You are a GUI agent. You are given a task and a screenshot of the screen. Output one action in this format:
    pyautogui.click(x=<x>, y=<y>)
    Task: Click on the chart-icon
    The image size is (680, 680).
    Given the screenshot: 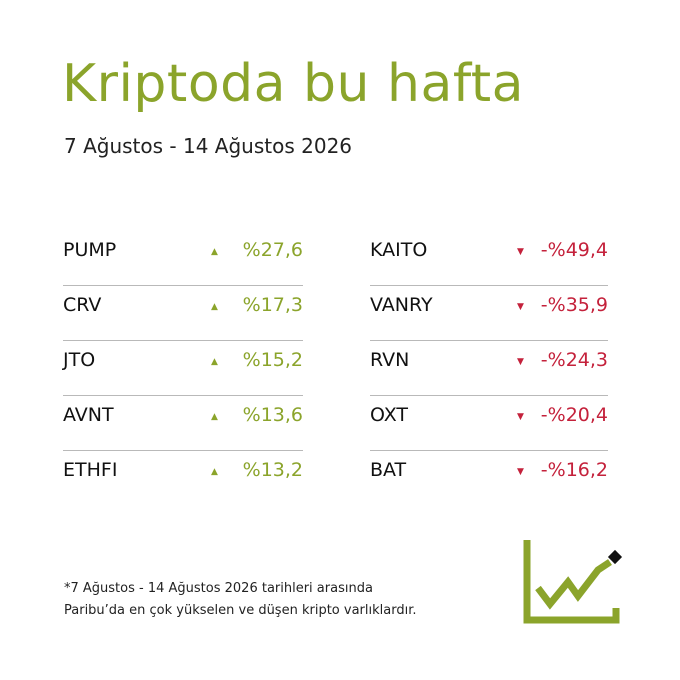 What is the action you would take?
    pyautogui.click(x=573, y=582)
    